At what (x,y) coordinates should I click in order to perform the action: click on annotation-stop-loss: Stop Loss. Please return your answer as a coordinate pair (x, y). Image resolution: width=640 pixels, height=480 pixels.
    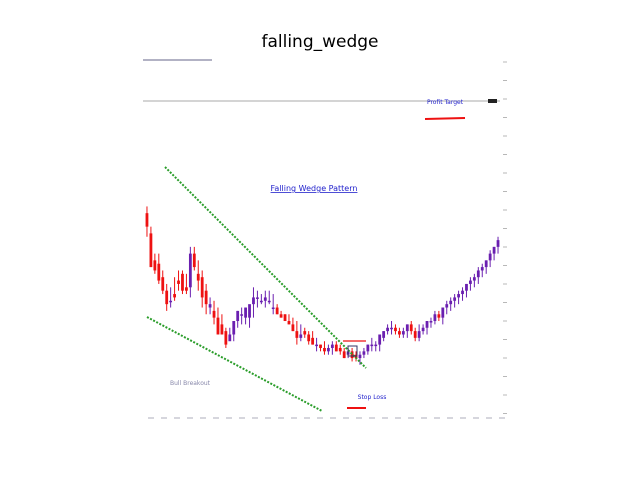
    Looking at the image, I should click on (372, 397).